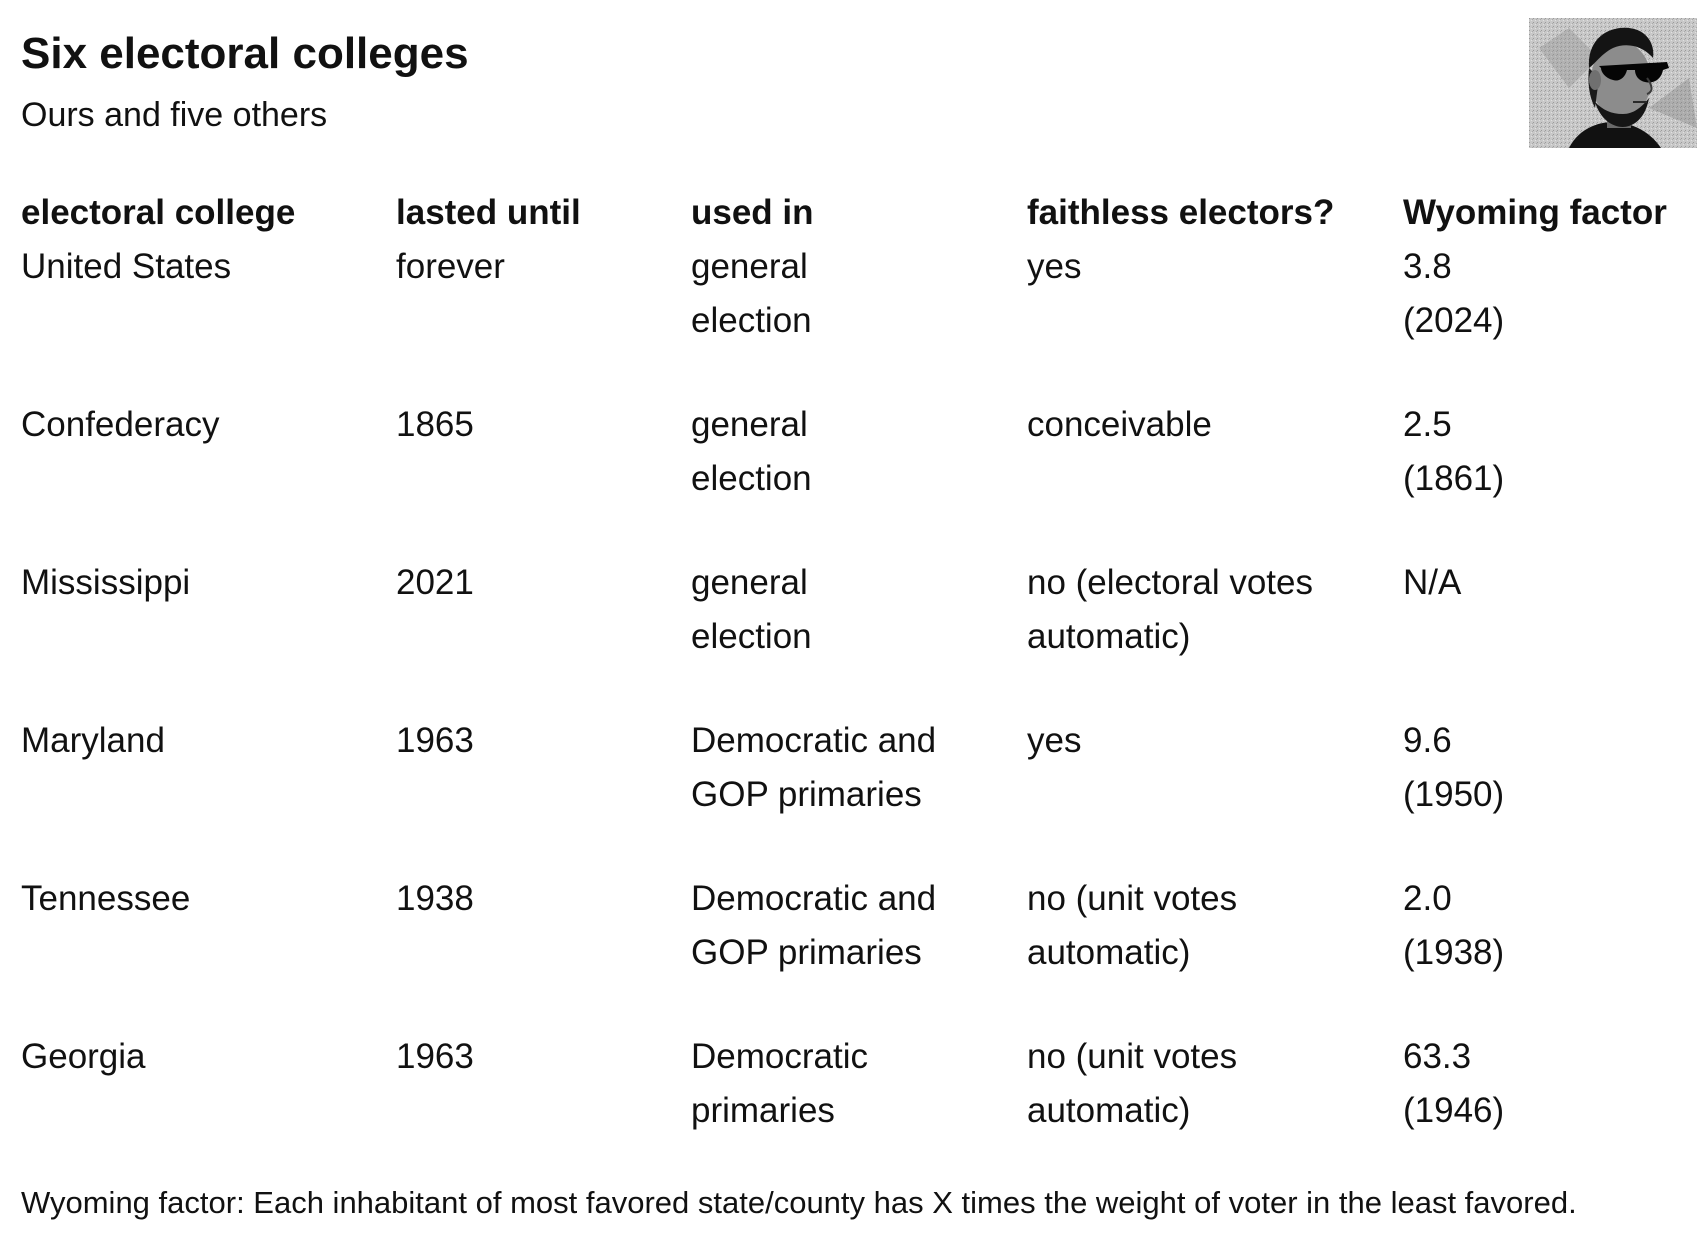  Describe the element at coordinates (1454, 794) in the screenshot. I see `wyoming-year: (1950)` at that location.